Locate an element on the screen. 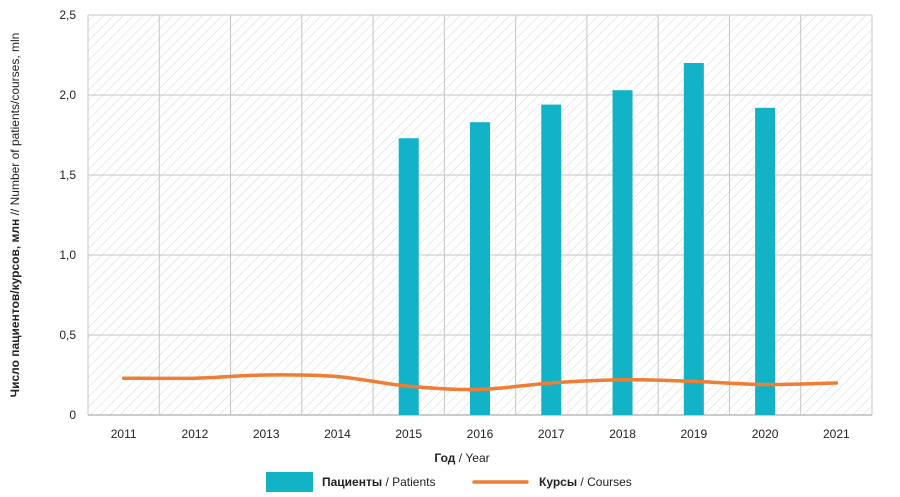  legend-courses-light: Courses is located at coordinates (609, 482).